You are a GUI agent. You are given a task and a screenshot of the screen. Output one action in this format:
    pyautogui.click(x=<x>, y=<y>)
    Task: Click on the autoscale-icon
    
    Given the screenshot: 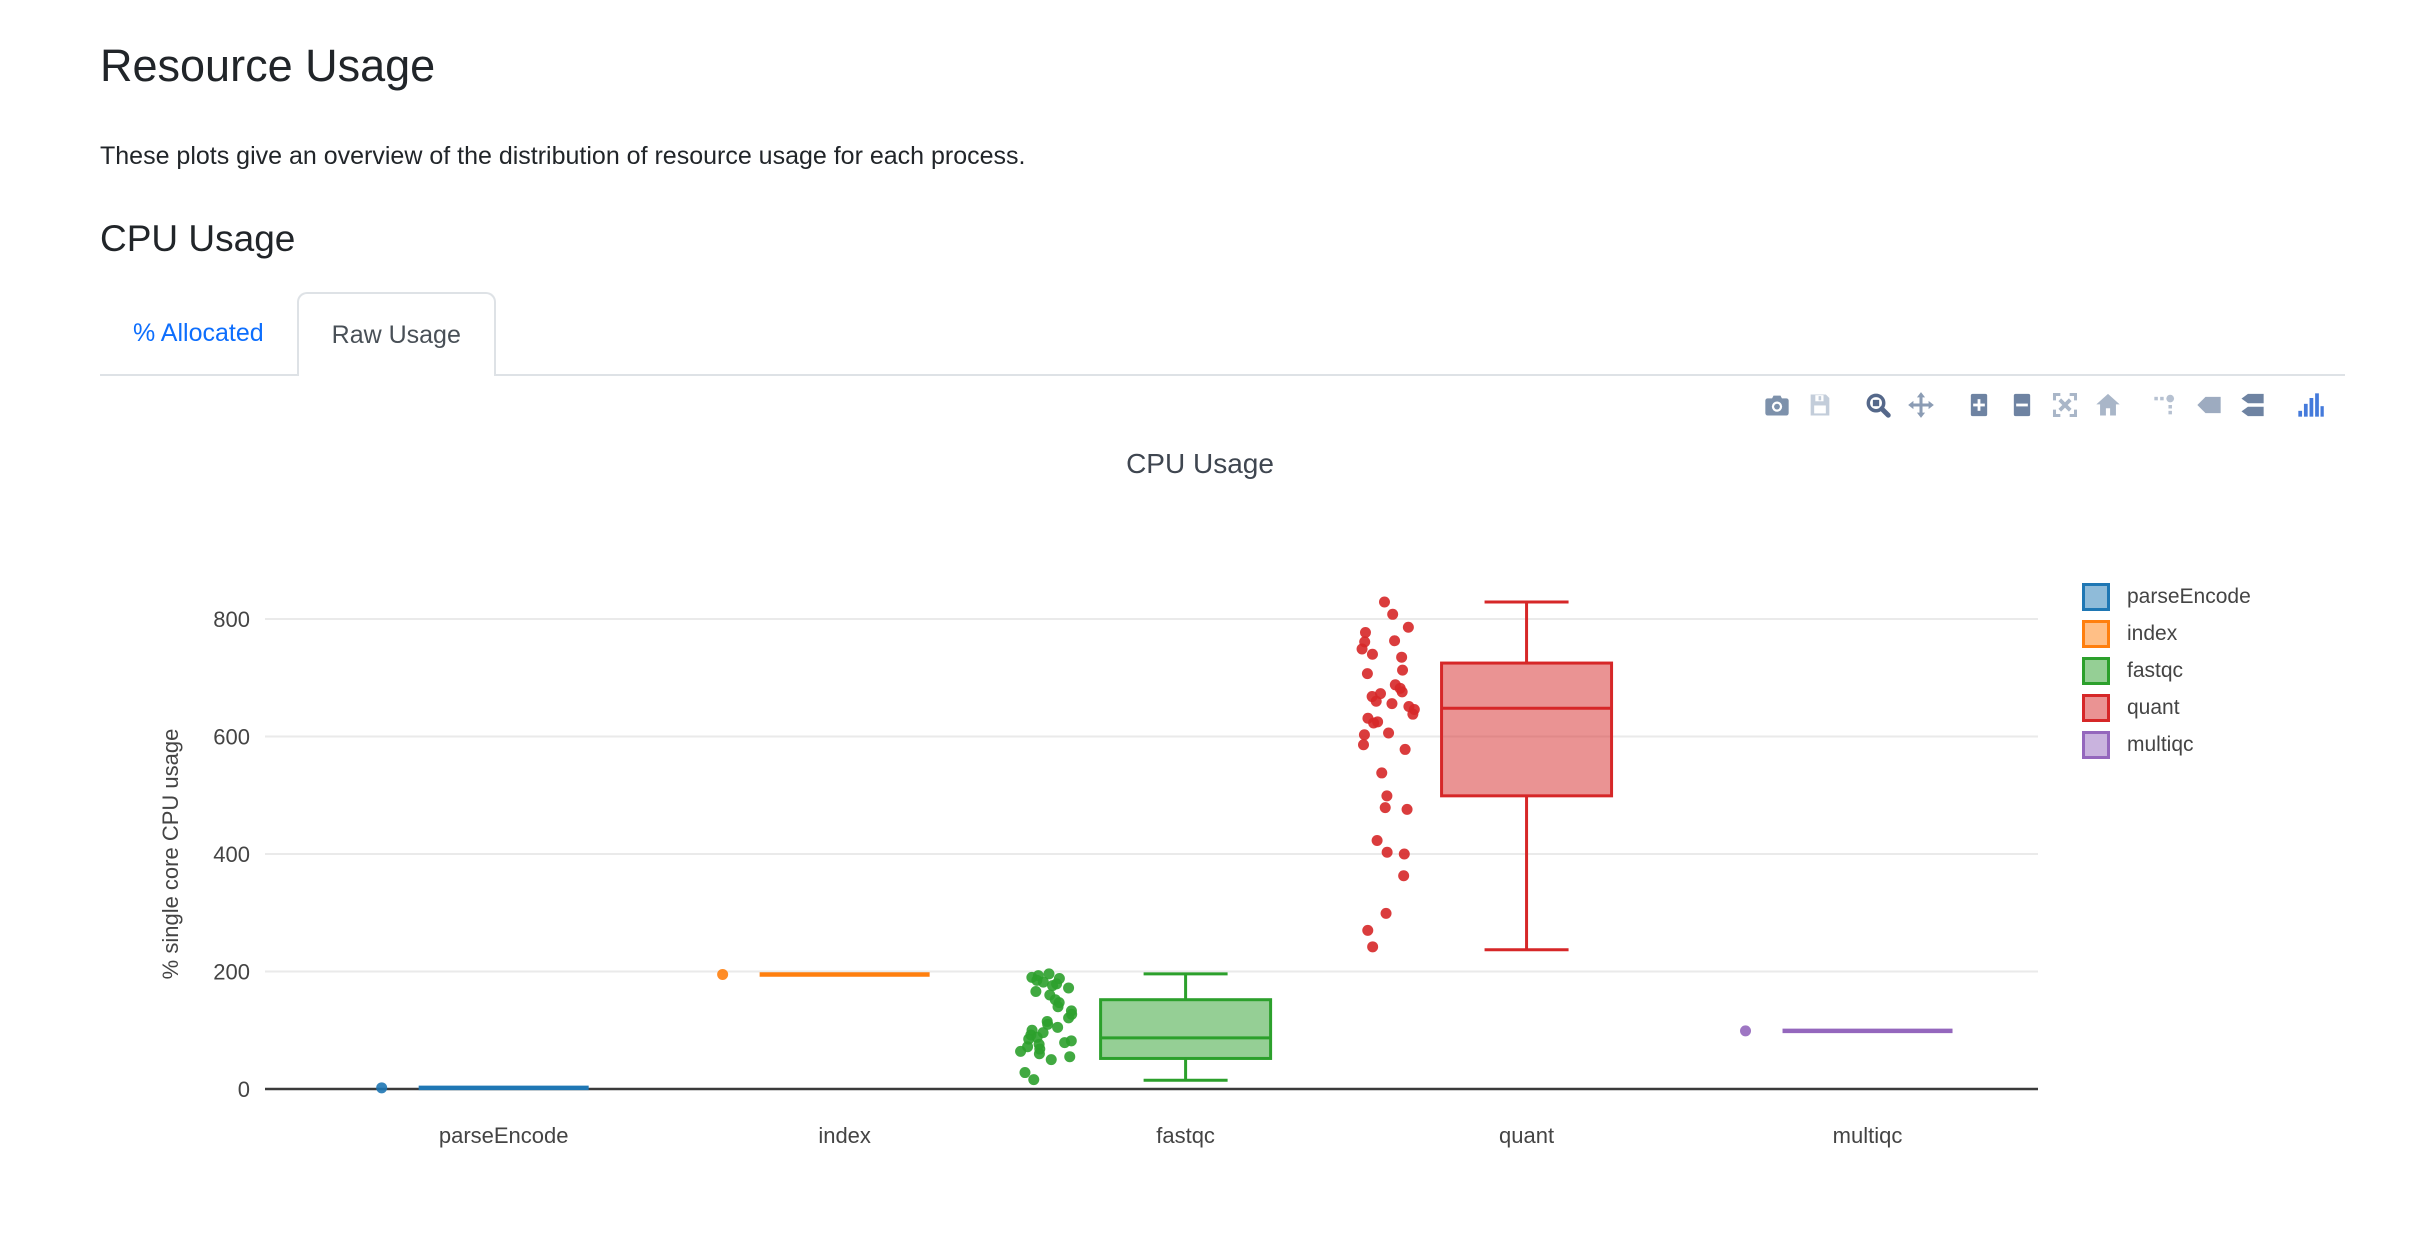 What is the action you would take?
    pyautogui.click(x=2065, y=405)
    